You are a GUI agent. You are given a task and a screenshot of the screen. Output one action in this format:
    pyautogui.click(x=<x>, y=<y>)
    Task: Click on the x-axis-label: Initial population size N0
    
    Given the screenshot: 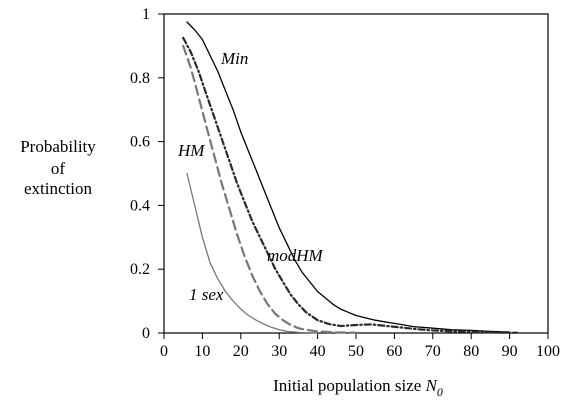 What is the action you would take?
    pyautogui.click(x=358, y=387)
    